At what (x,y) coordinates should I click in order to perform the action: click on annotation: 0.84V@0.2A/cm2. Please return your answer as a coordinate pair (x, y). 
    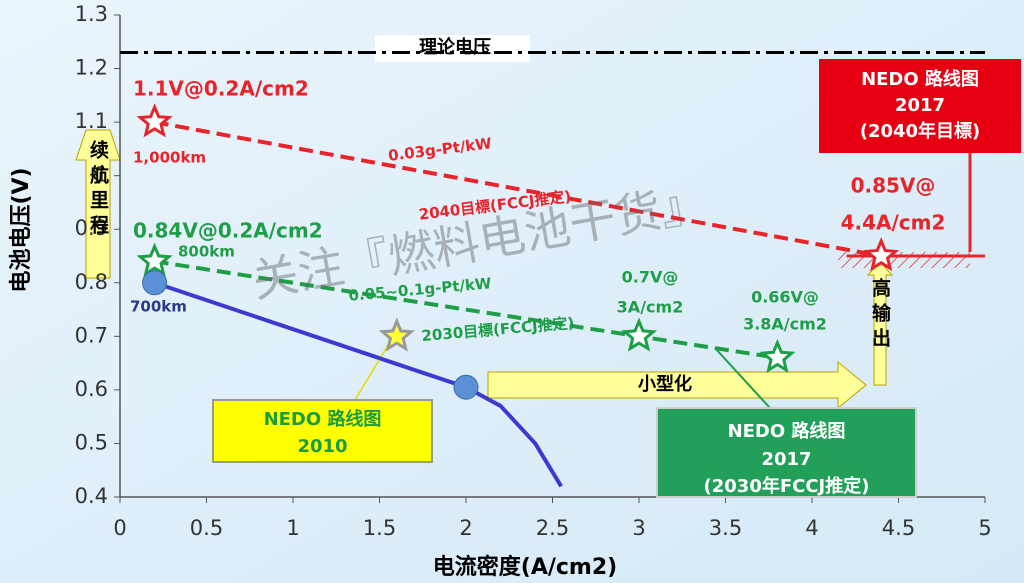
    Looking at the image, I should click on (228, 231).